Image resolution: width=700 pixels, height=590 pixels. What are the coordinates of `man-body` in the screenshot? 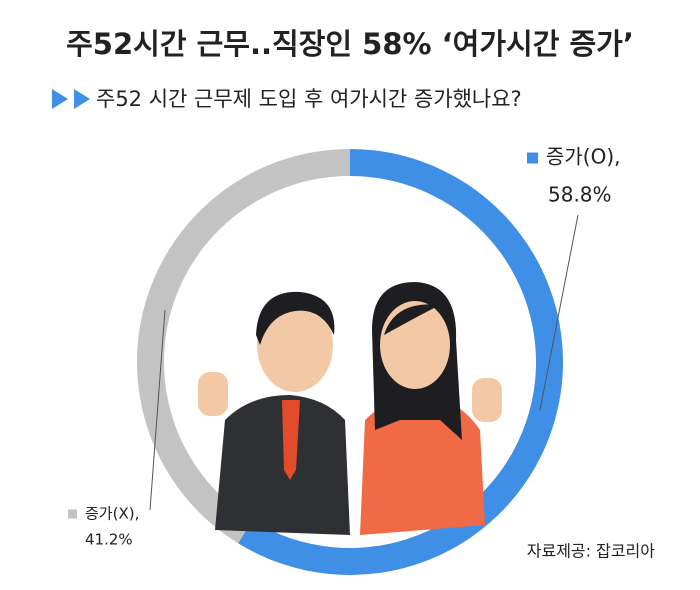 It's located at (282, 465).